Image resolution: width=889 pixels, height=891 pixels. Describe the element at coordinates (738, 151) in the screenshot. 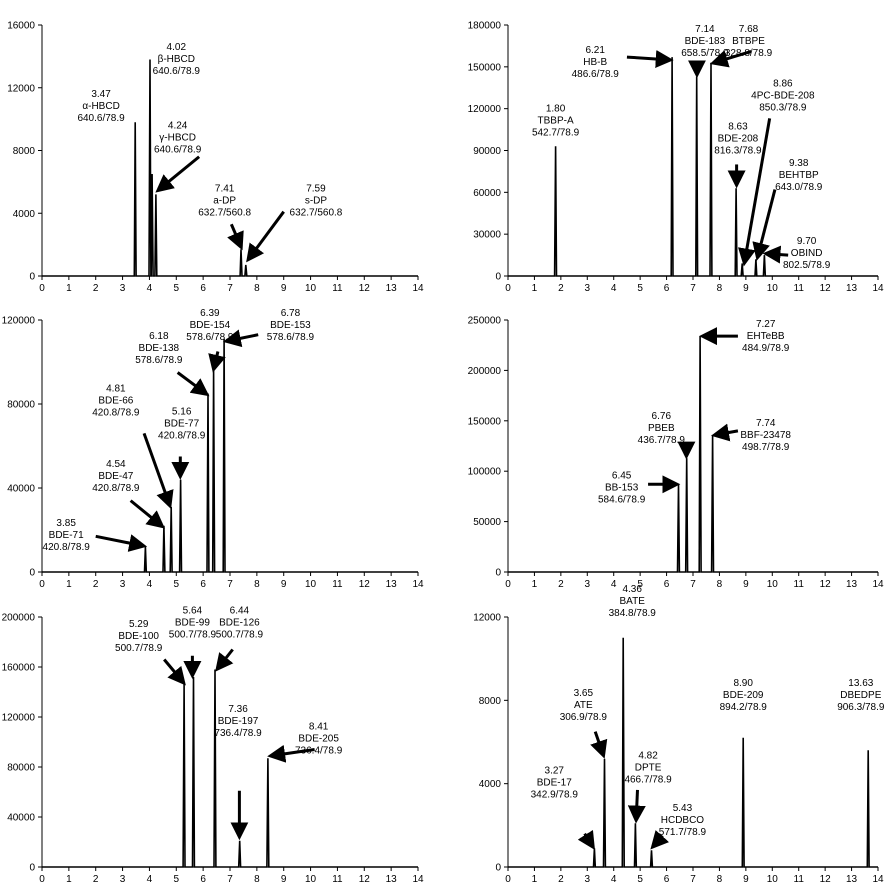

I see `annotation-transition: 816.3/78.9` at that location.